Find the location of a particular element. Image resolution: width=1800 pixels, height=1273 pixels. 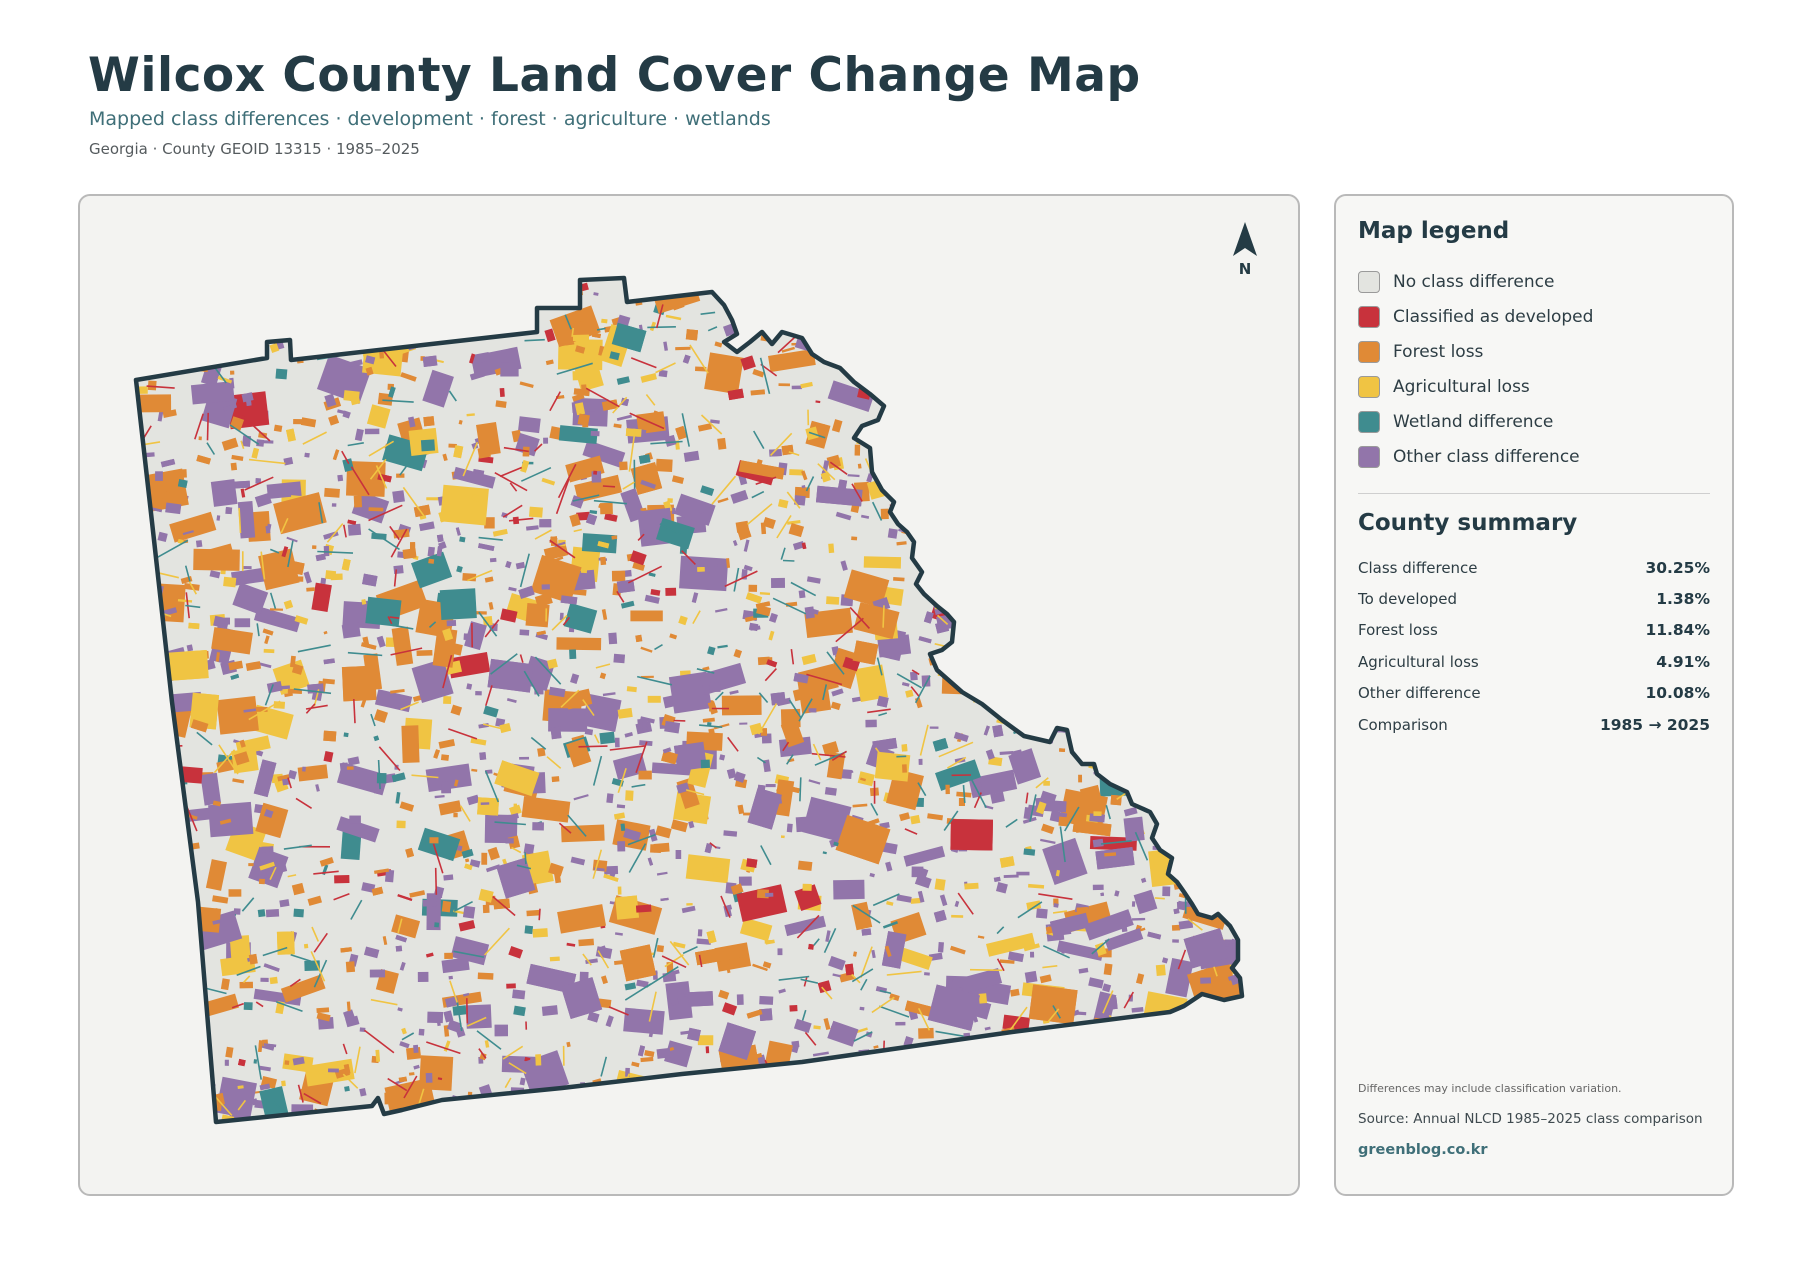

summary-title: County summary is located at coordinates (1468, 523).